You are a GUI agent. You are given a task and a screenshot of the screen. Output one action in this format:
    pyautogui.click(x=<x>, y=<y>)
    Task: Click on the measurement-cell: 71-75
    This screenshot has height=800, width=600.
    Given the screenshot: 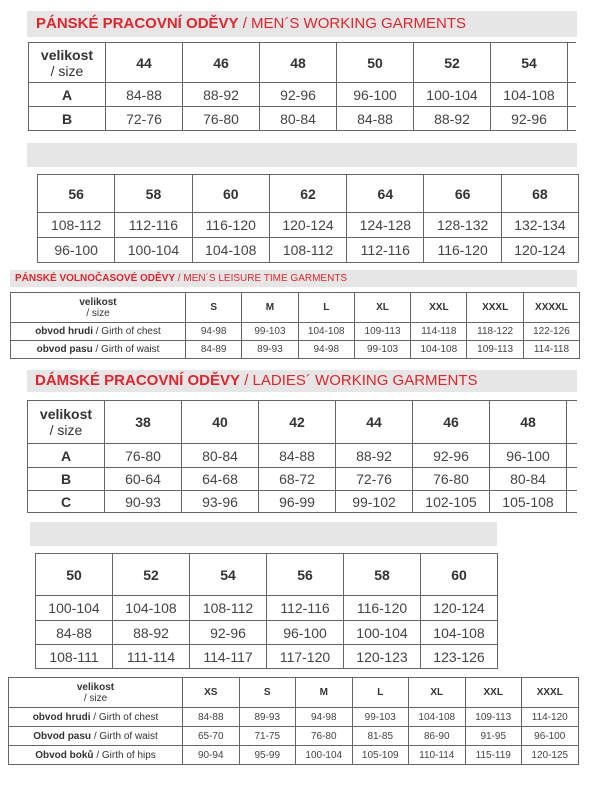 What is the action you would take?
    pyautogui.click(x=267, y=736)
    